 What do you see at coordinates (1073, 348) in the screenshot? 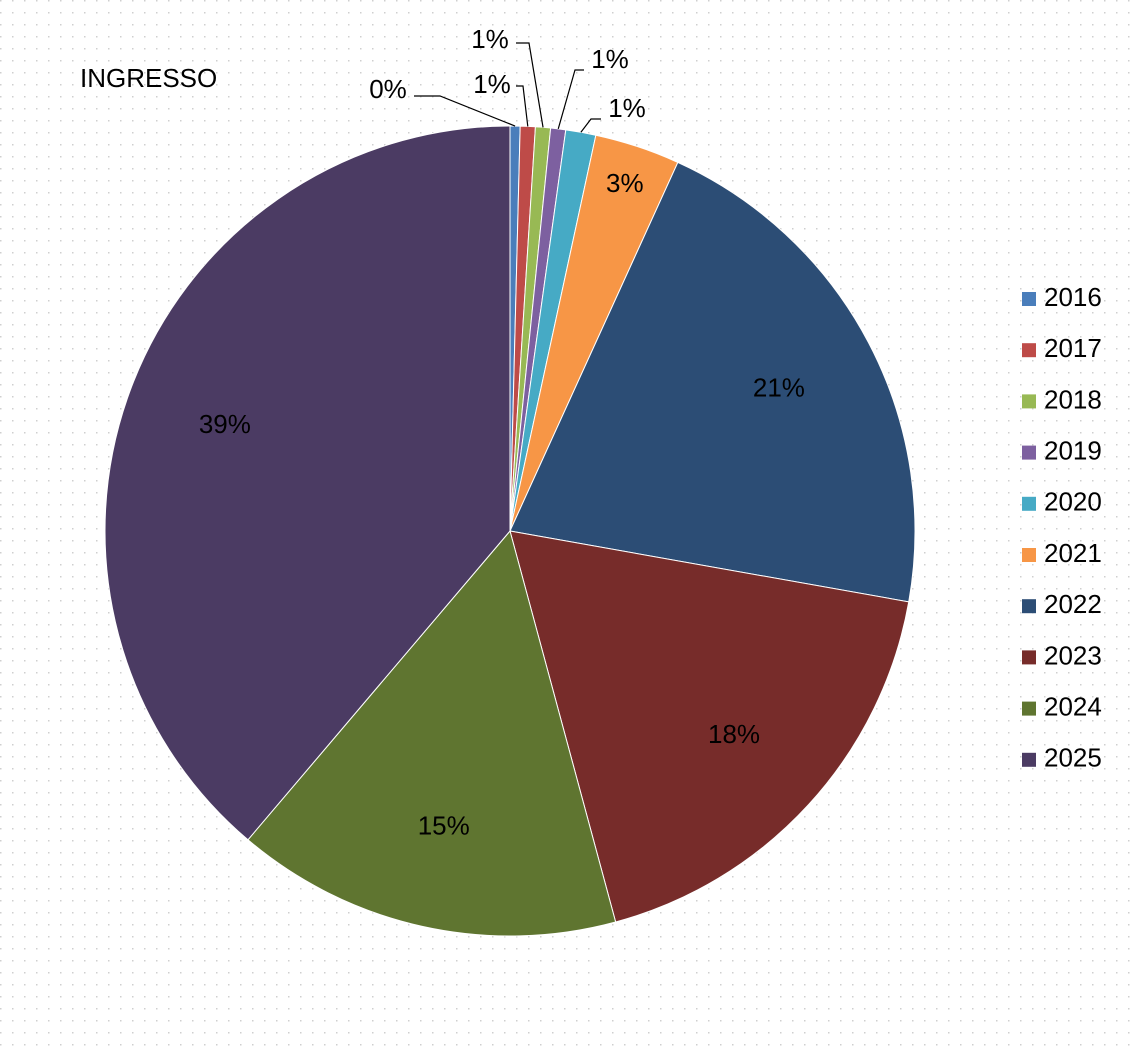
I see `legend-label: 2017` at bounding box center [1073, 348].